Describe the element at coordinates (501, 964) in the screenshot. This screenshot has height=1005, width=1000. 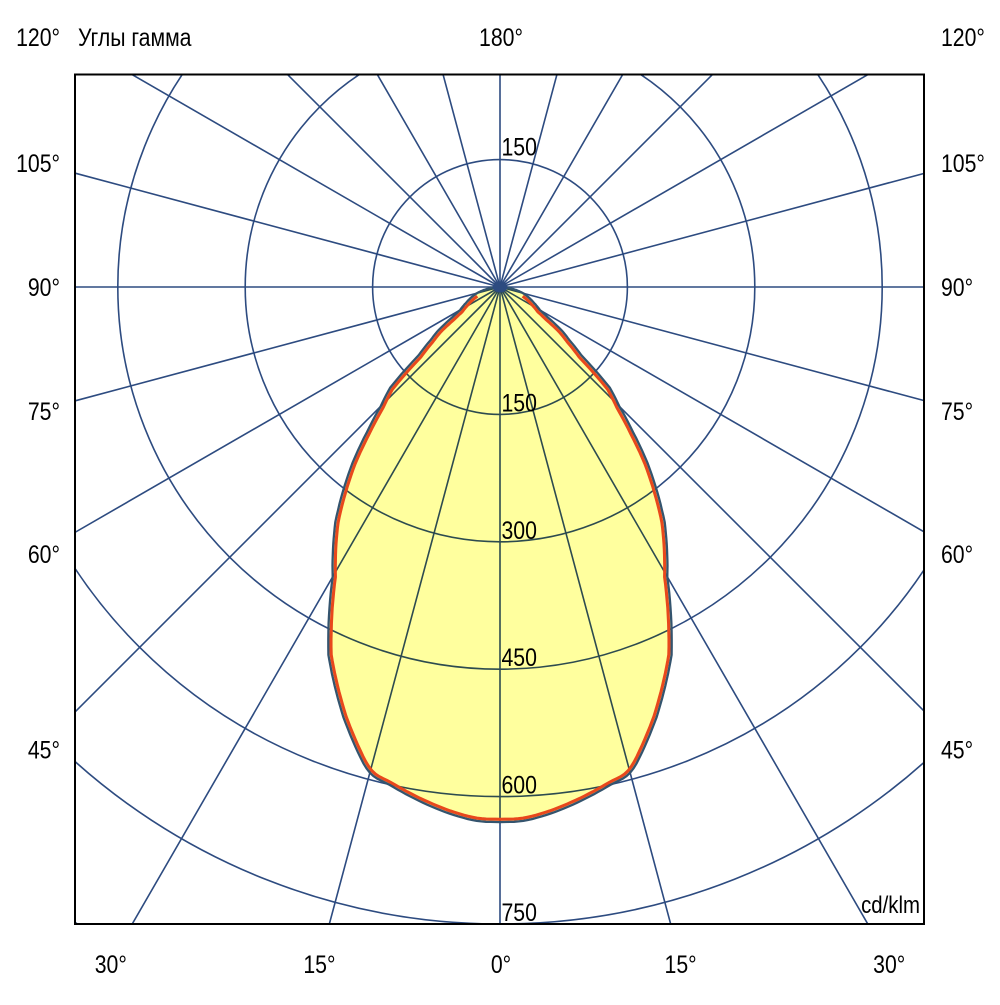
I see `svg-text: 0°` at that location.